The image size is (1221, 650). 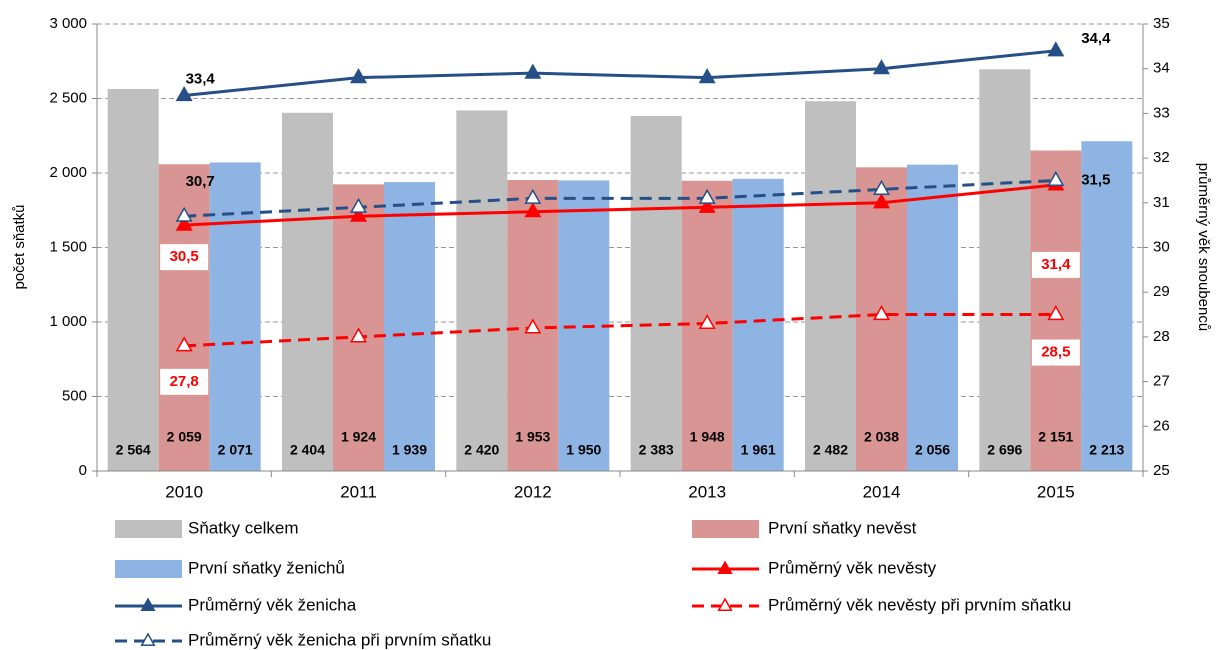 What do you see at coordinates (707, 491) in the screenshot?
I see `x-tick-label: 2013` at bounding box center [707, 491].